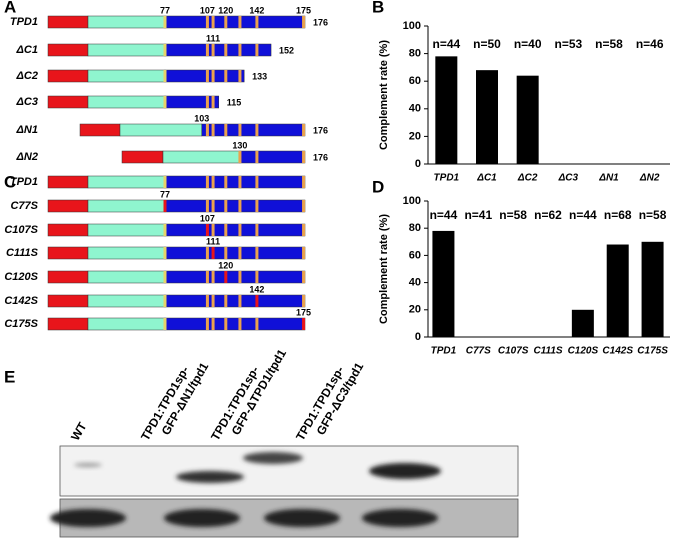 This screenshot has width=674, height=539. Describe the element at coordinates (443, 283) in the screenshot. I see `bar` at that location.